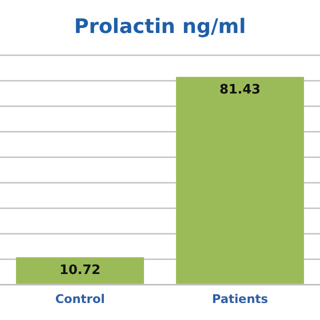  What do you see at coordinates (80, 270) in the screenshot?
I see `data-label: 10.72` at bounding box center [80, 270].